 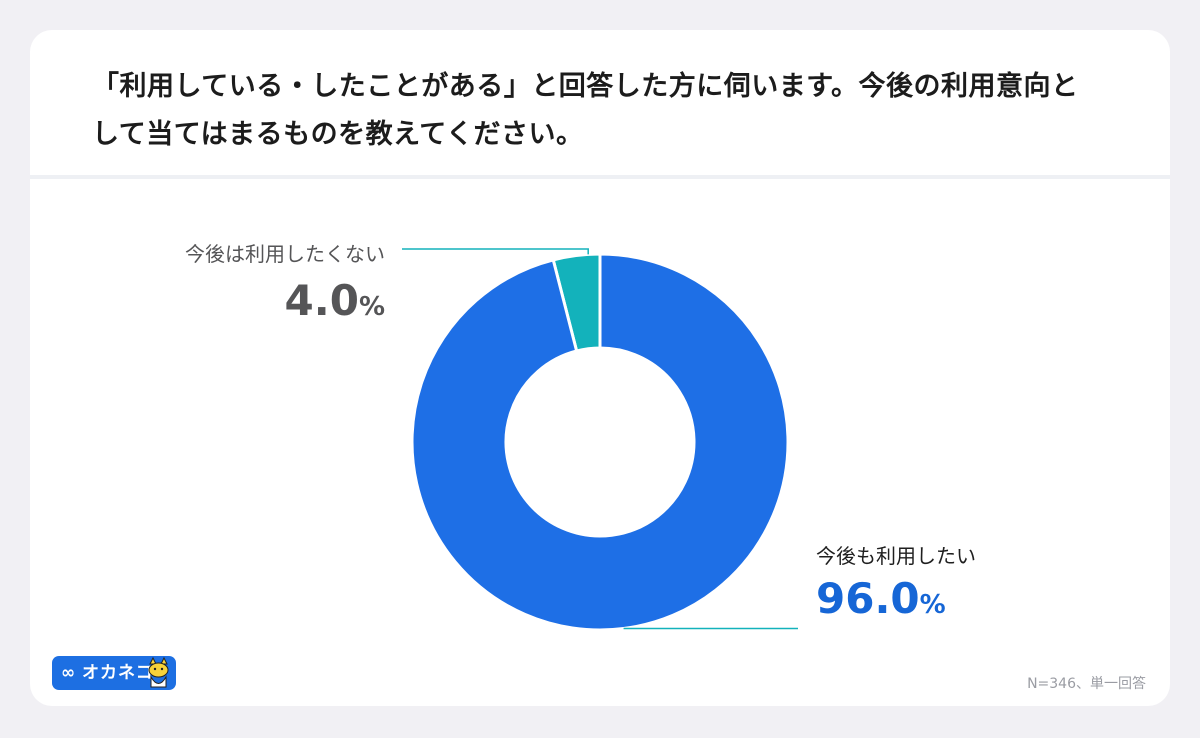 I want to click on slice-value-continue: 96.0%, so click(x=881, y=598).